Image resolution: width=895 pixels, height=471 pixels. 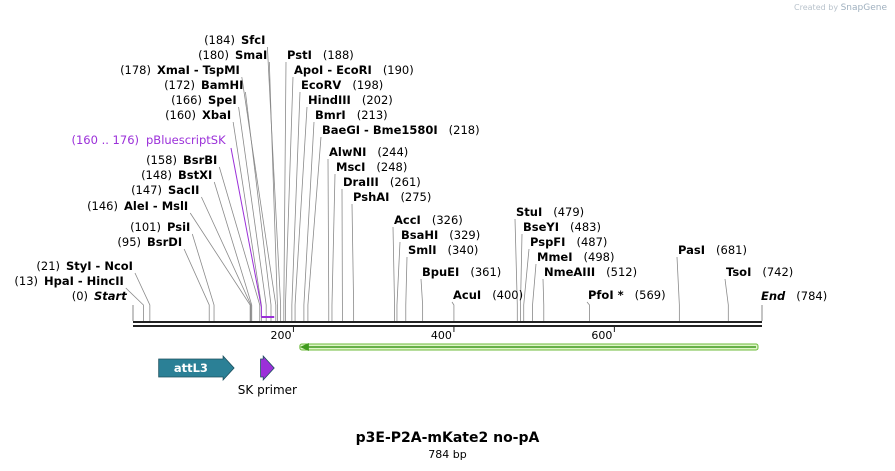 What do you see at coordinates (304, 347) in the screenshot?
I see `feature-orf-arrowhead` at bounding box center [304, 347].